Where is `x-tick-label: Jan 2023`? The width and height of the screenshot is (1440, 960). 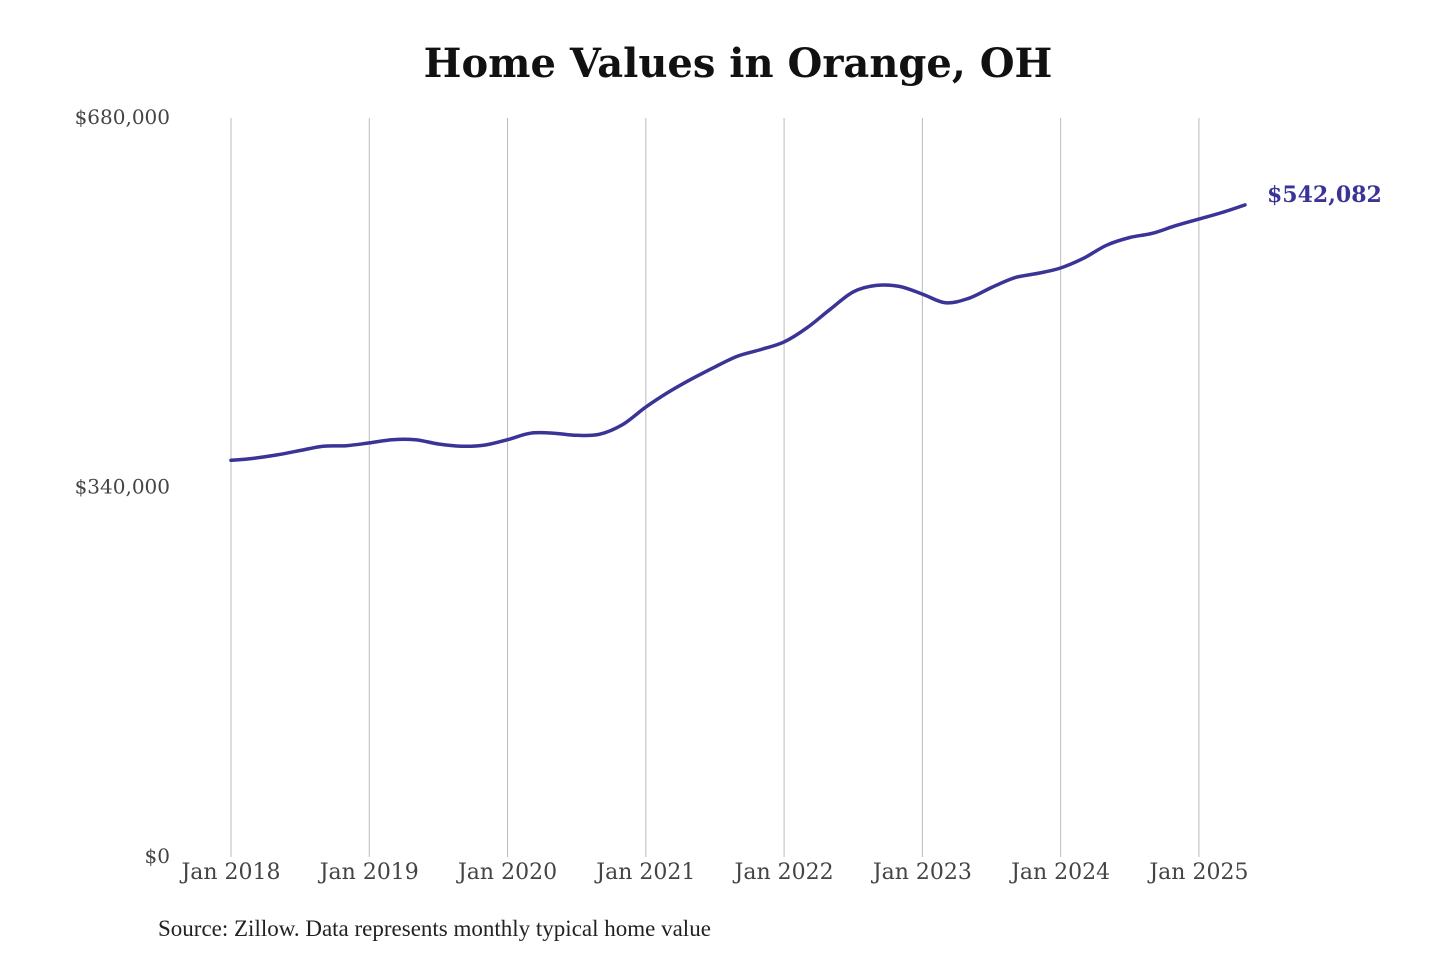
x-tick-label: Jan 2023 is located at coordinates (921, 872).